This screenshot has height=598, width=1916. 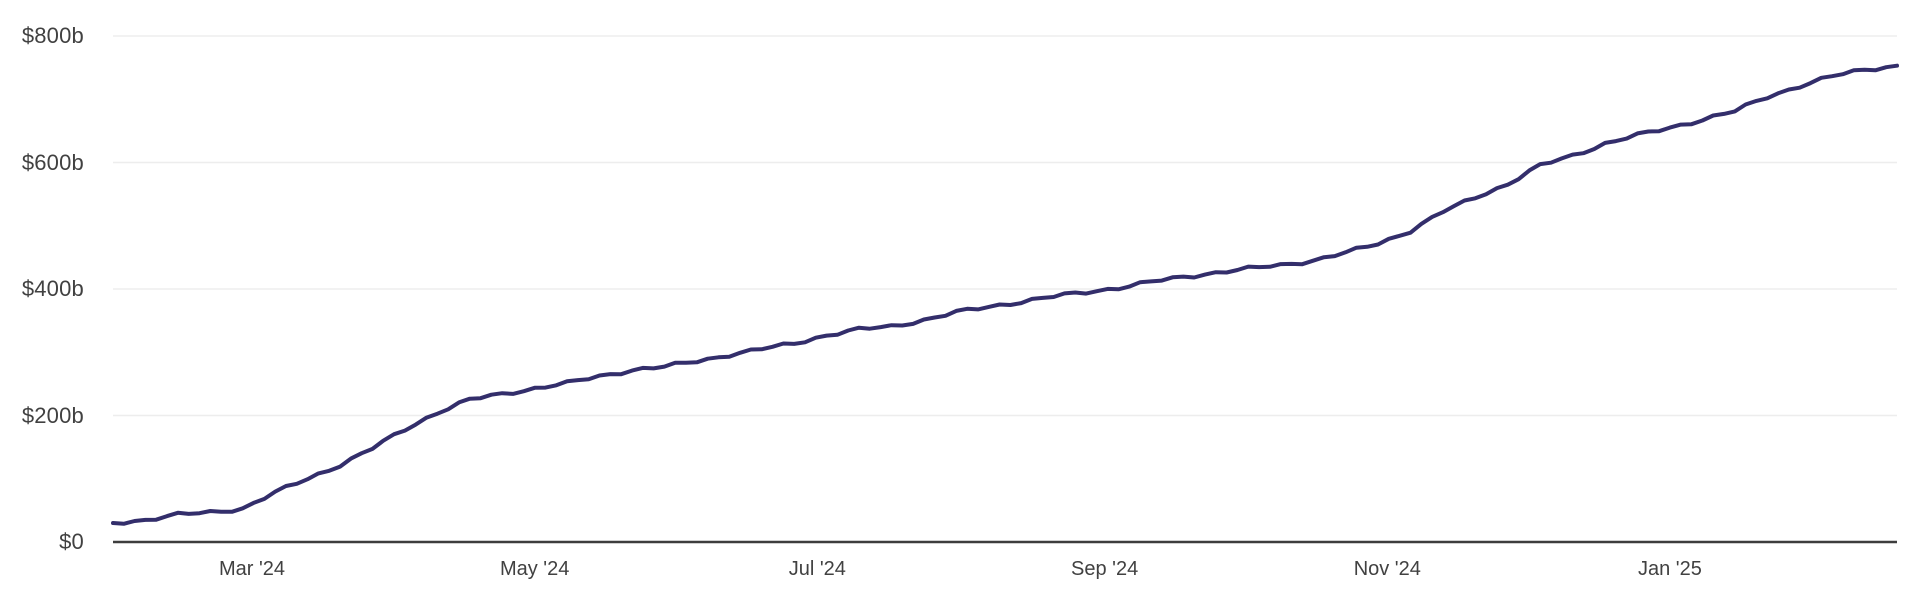 I want to click on x-axis-label-mar24: Mar '24, so click(x=252, y=569).